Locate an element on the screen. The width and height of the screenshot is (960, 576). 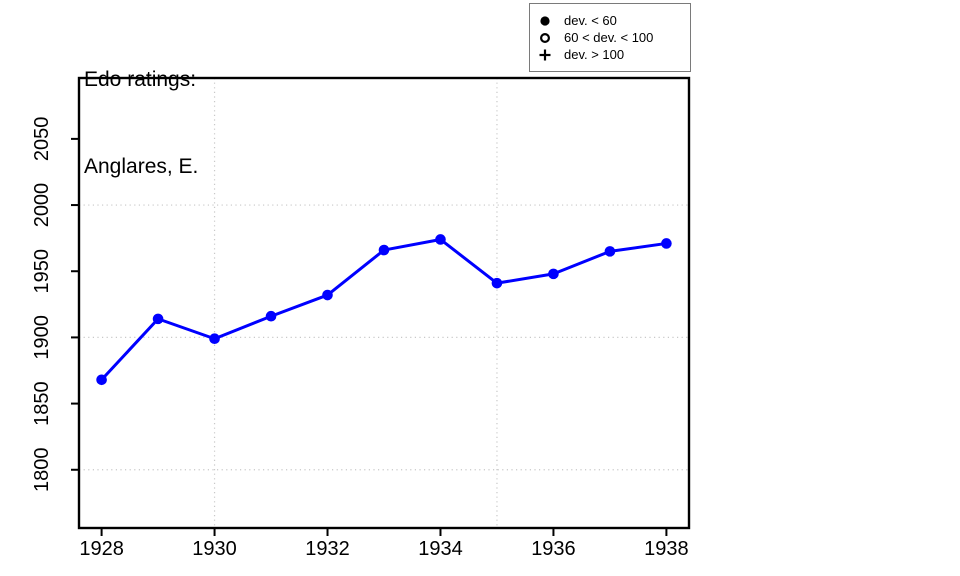
x-tick-label: 1934 is located at coordinates (440, 549).